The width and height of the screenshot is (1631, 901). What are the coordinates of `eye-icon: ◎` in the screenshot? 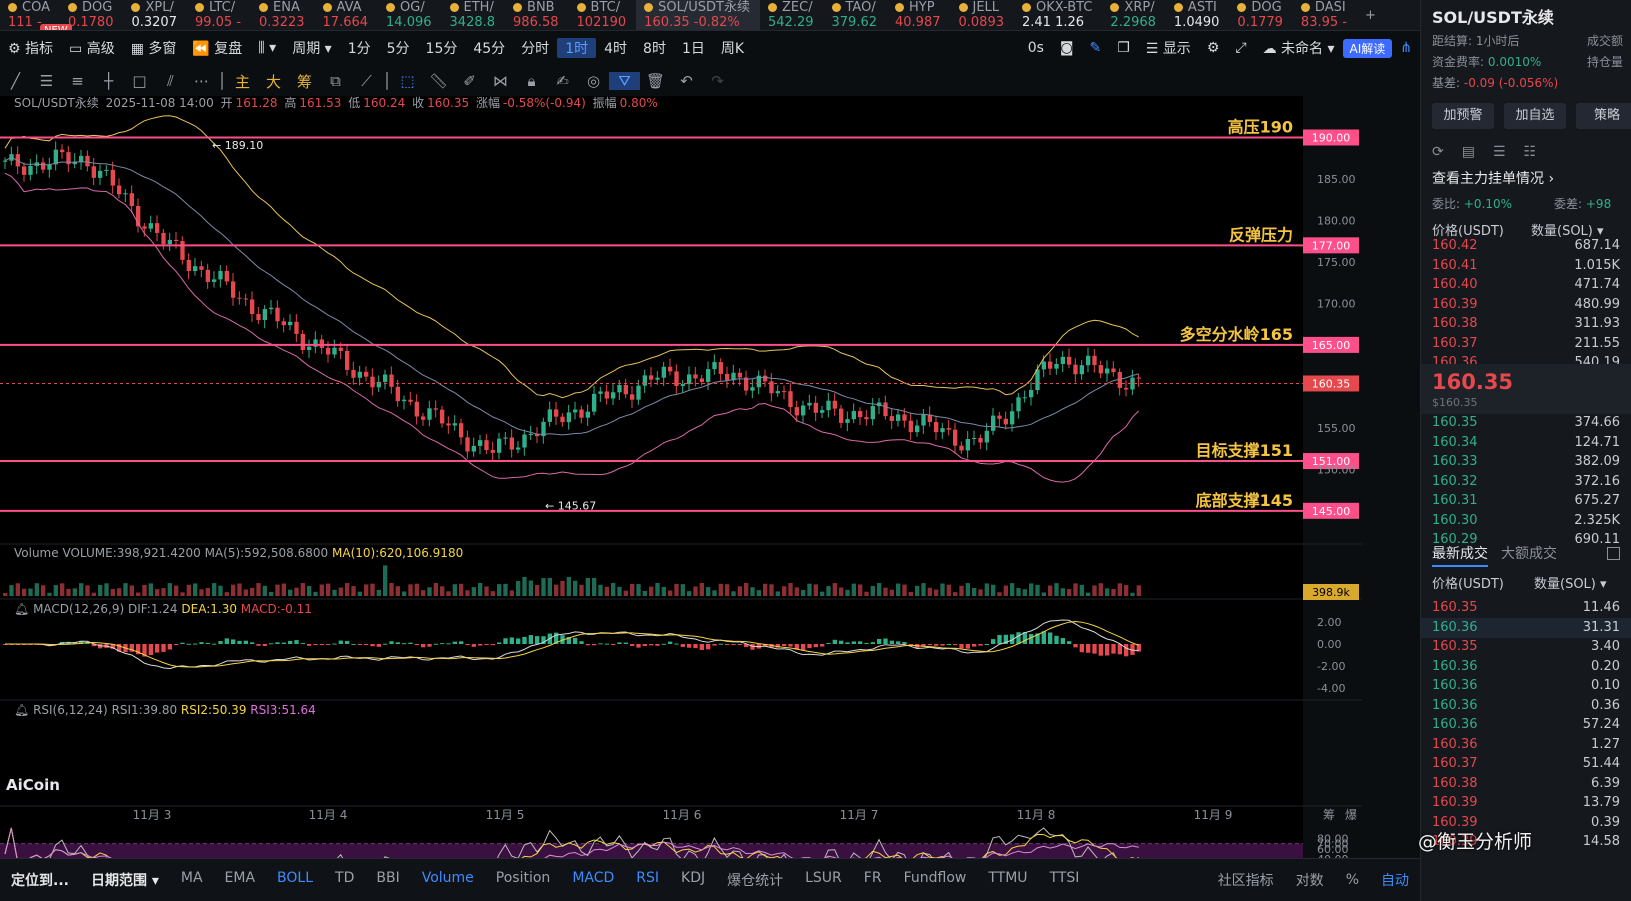 It's located at (593, 81).